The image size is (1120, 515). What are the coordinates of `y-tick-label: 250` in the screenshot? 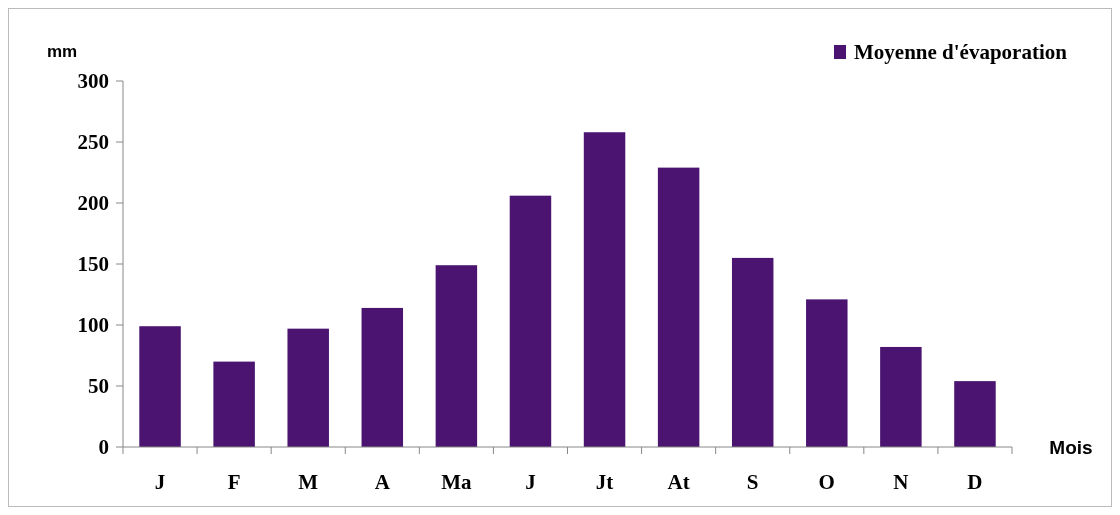 It's located at (93, 142).